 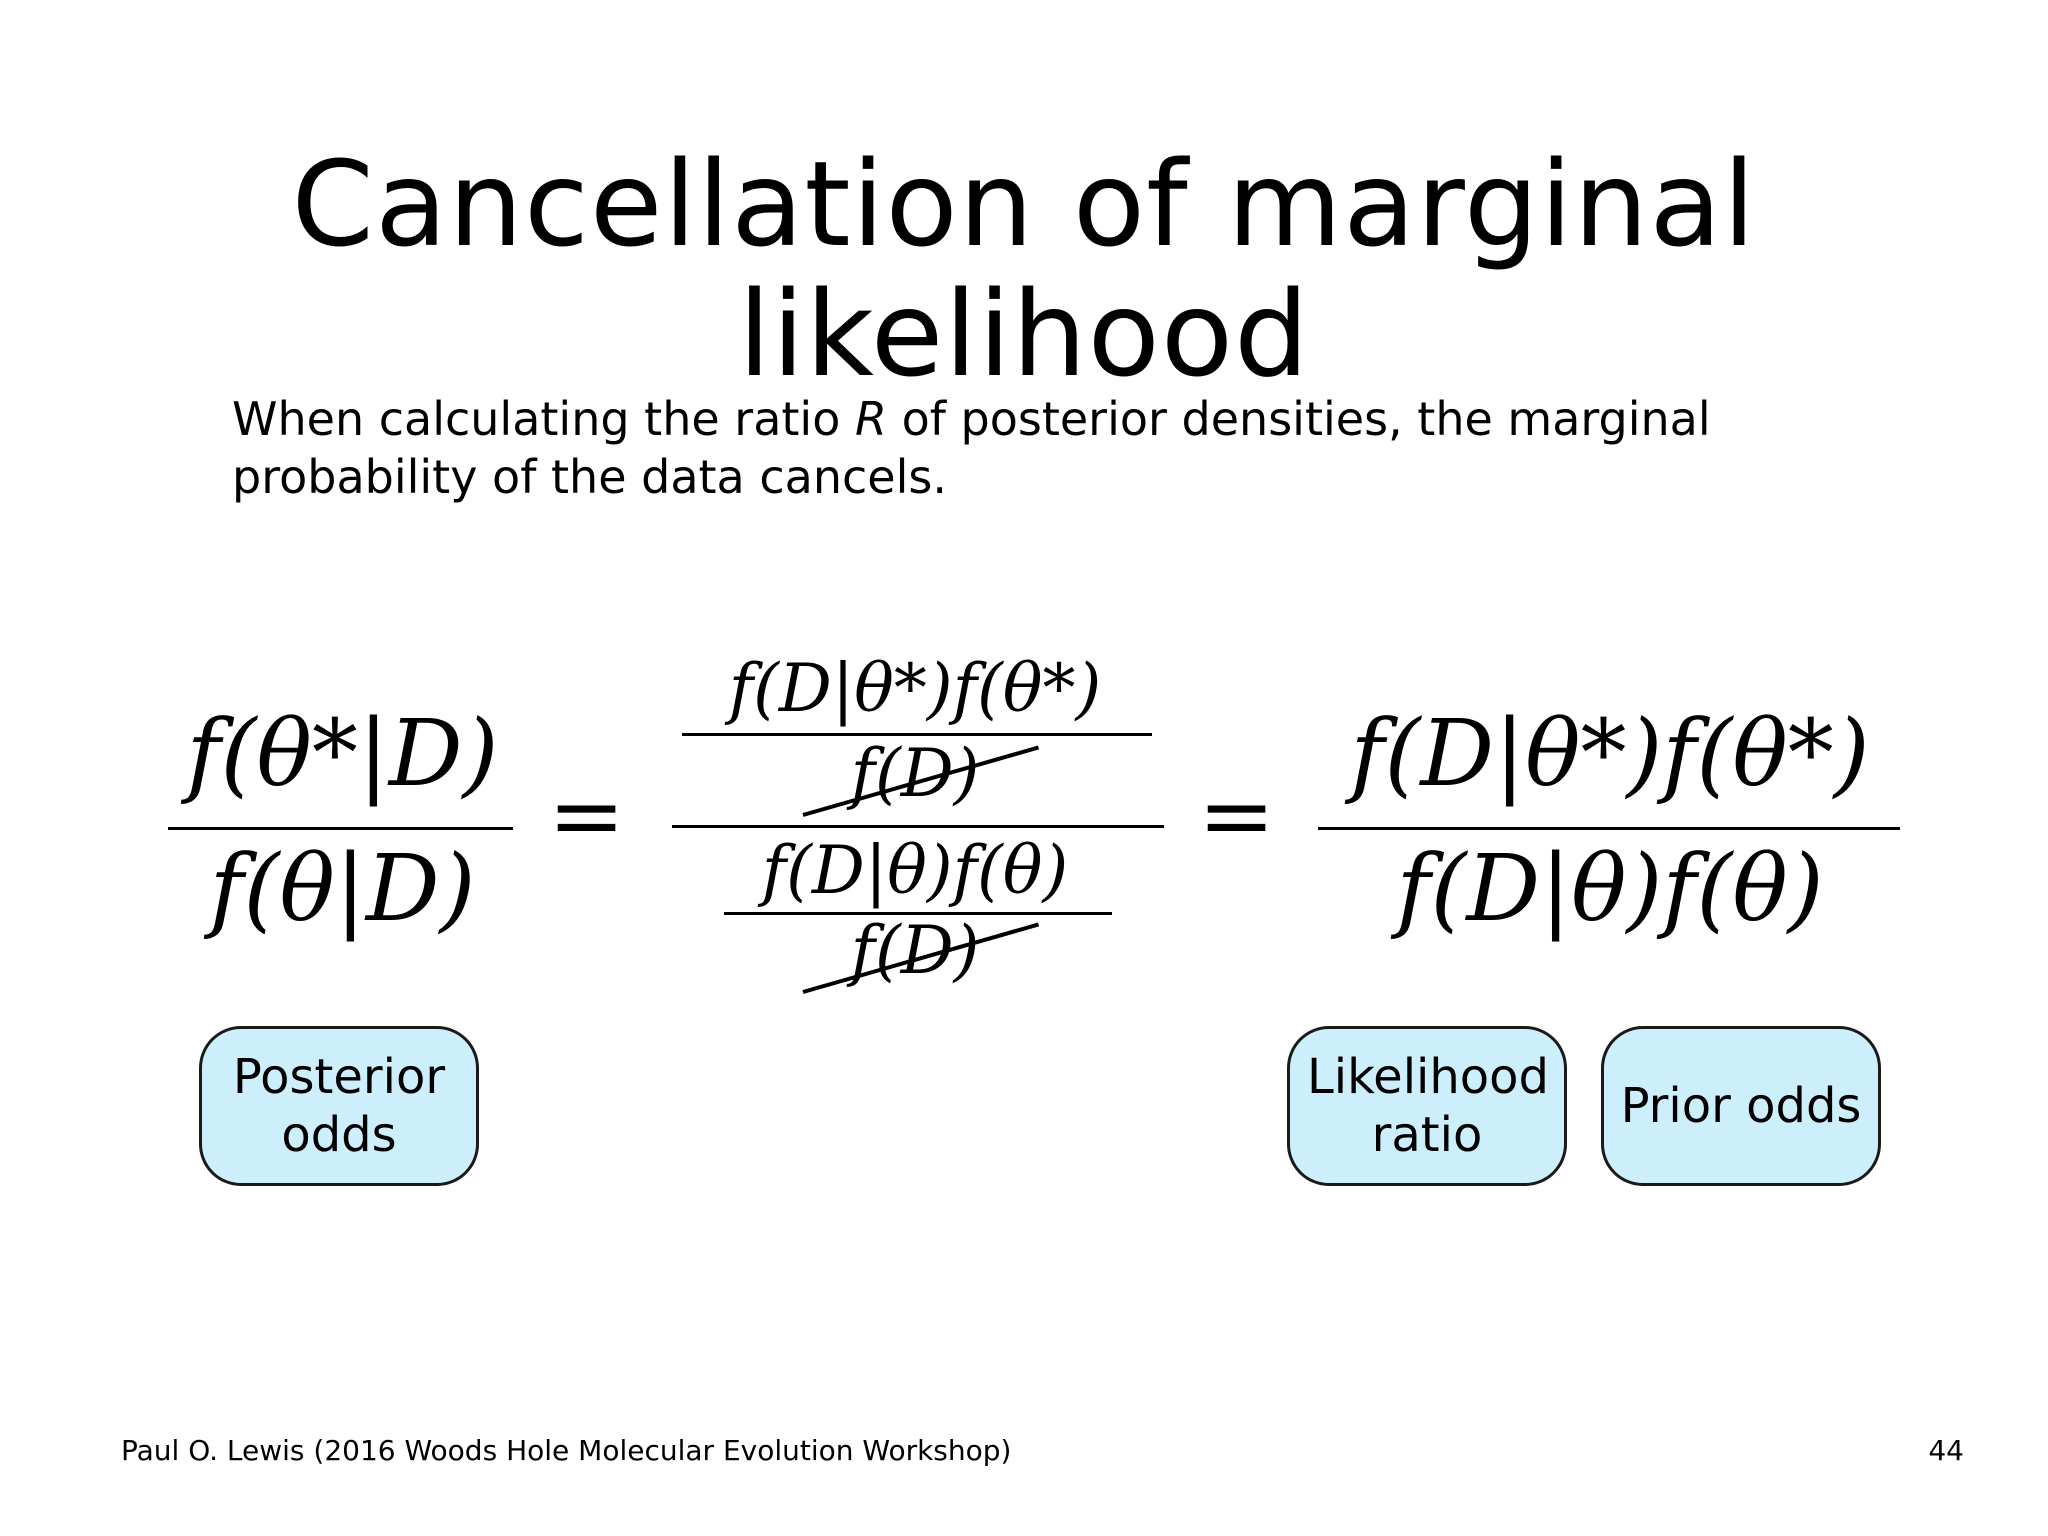 I want to click on prior-odds-label: Prior odds, so click(x=1741, y=1106).